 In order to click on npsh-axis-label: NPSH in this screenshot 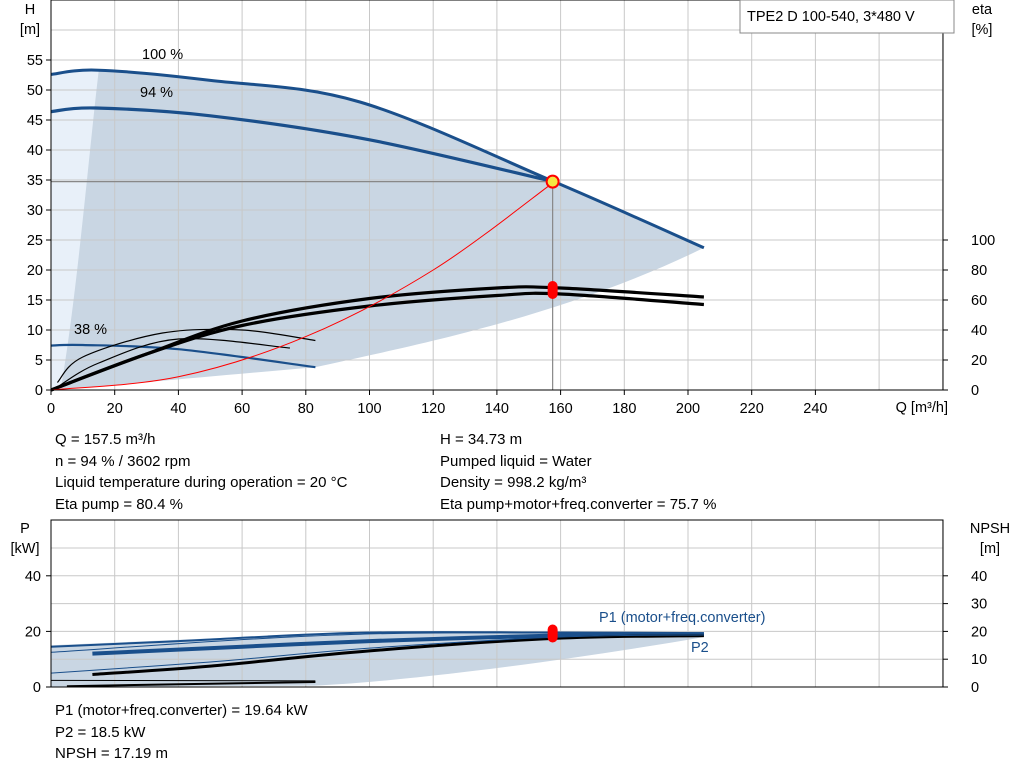, I will do `click(990, 529)`.